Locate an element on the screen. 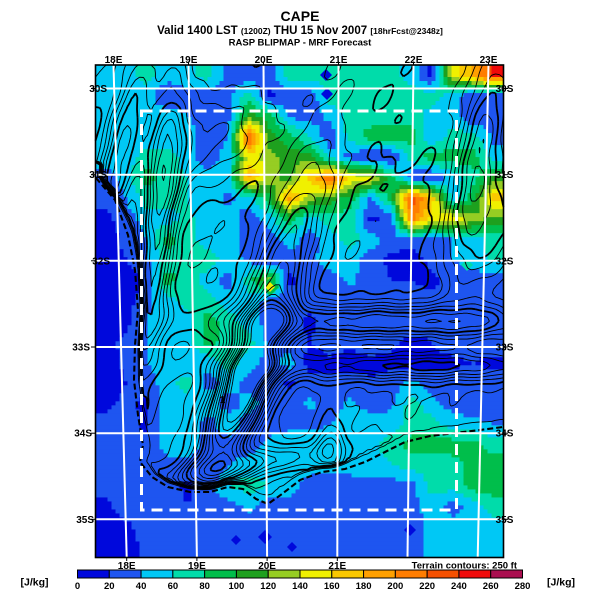 The image size is (600, 600). colorbar-tick-label: 160 is located at coordinates (332, 586).